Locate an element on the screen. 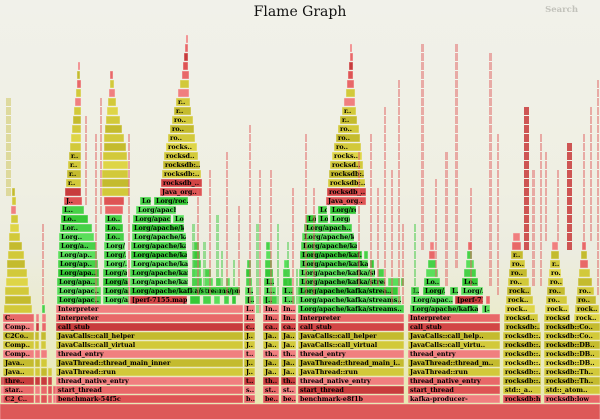  frame: benchmark-e8f1b is located at coordinates (351, 399).